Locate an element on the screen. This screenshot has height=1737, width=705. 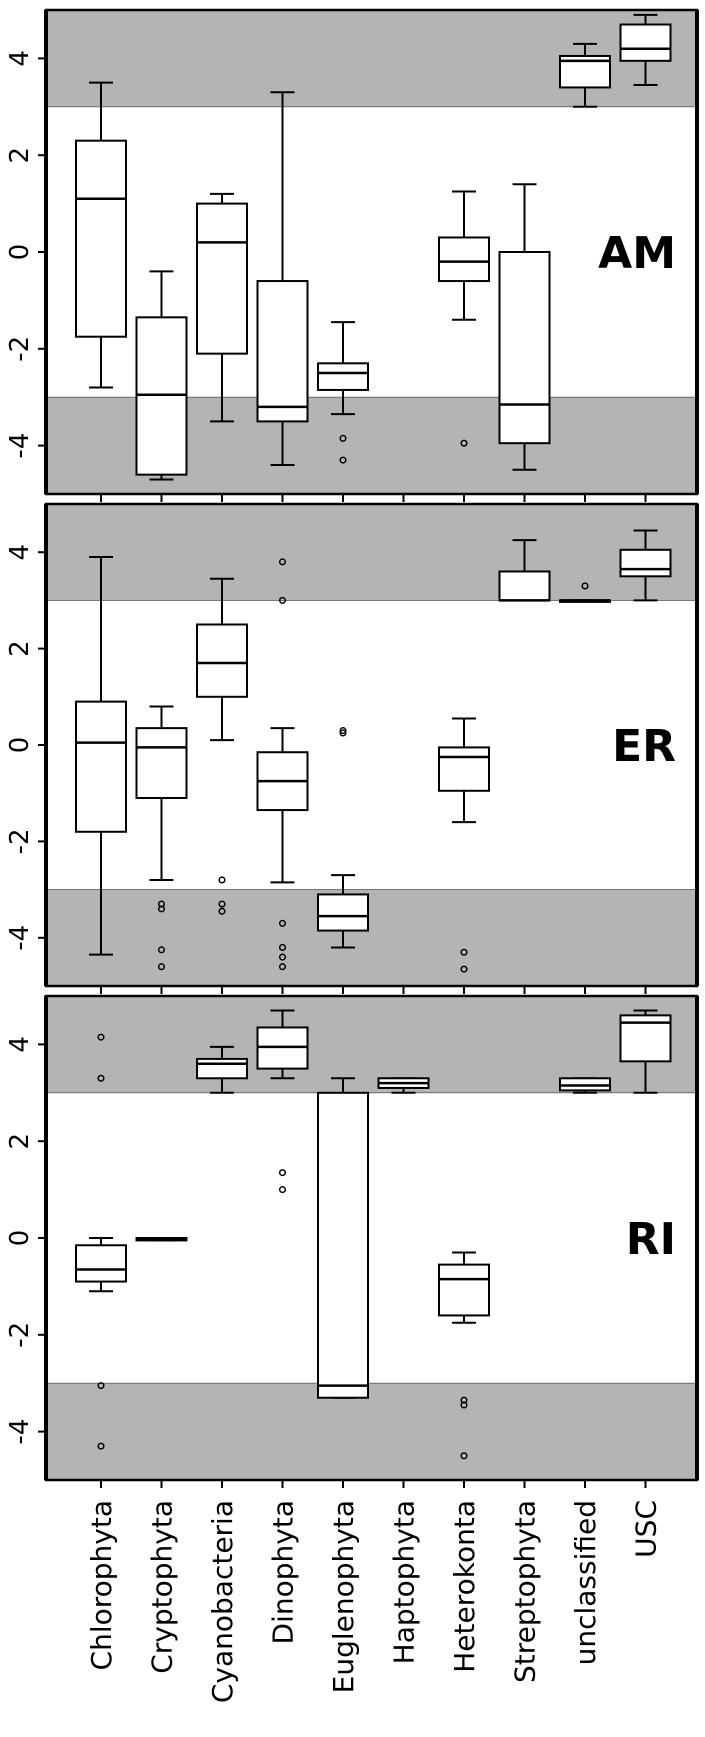
category-label-haptophyta: Haptophyta is located at coordinates (404, 1582).